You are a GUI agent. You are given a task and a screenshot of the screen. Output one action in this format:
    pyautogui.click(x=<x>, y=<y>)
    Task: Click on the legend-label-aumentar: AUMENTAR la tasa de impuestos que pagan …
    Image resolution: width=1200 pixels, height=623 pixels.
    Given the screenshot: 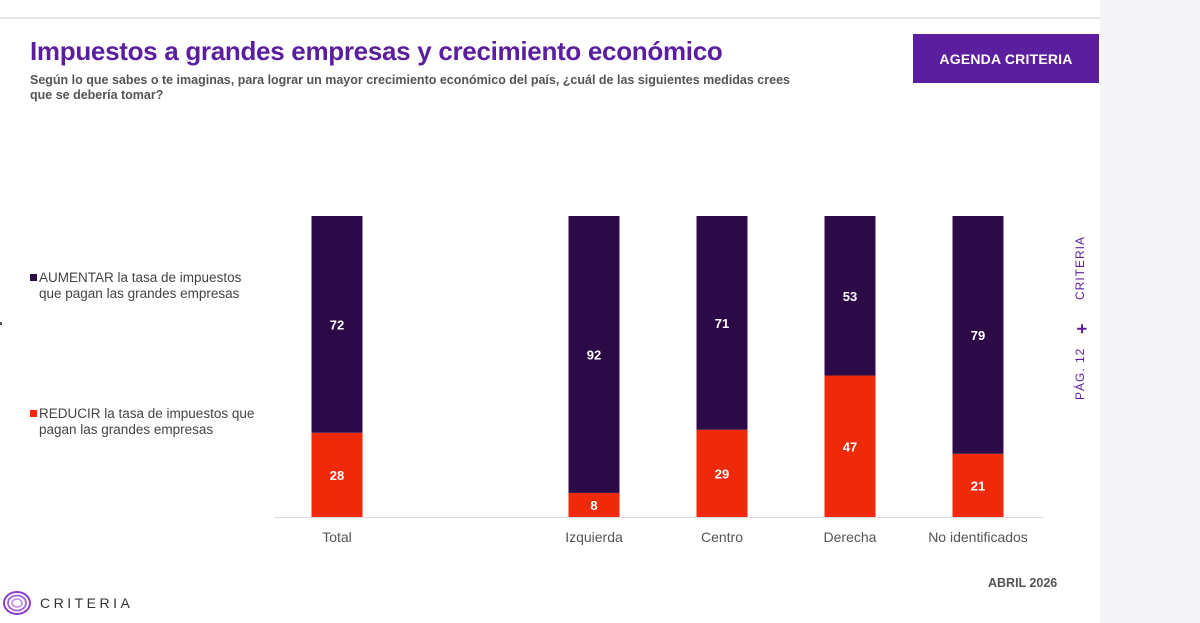 What is the action you would take?
    pyautogui.click(x=140, y=285)
    